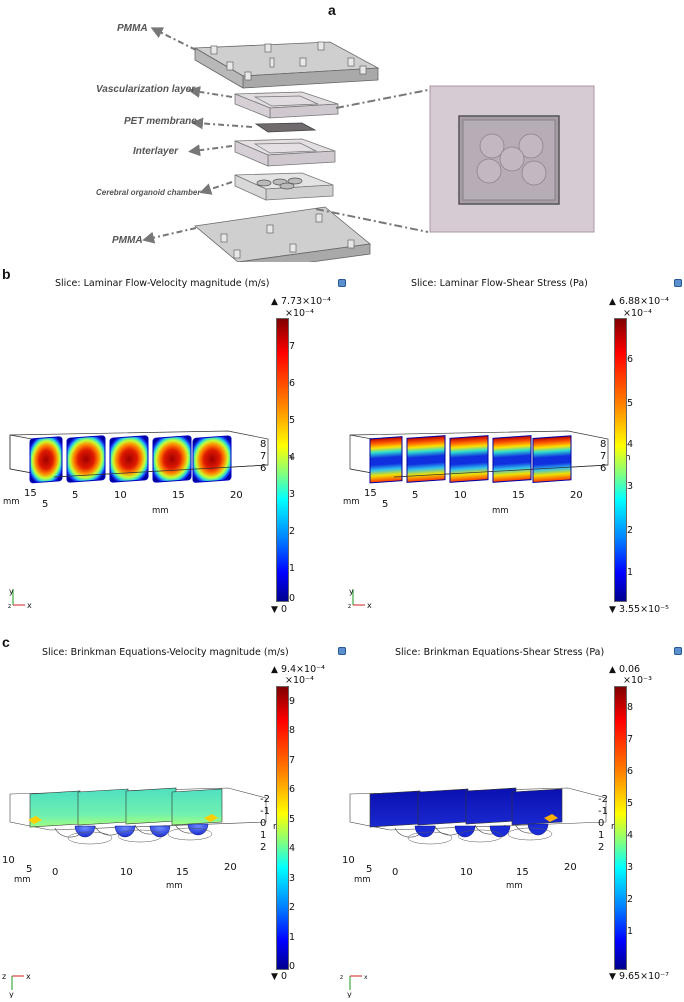 The image size is (684, 1002). I want to click on interlayer, so click(285, 152).